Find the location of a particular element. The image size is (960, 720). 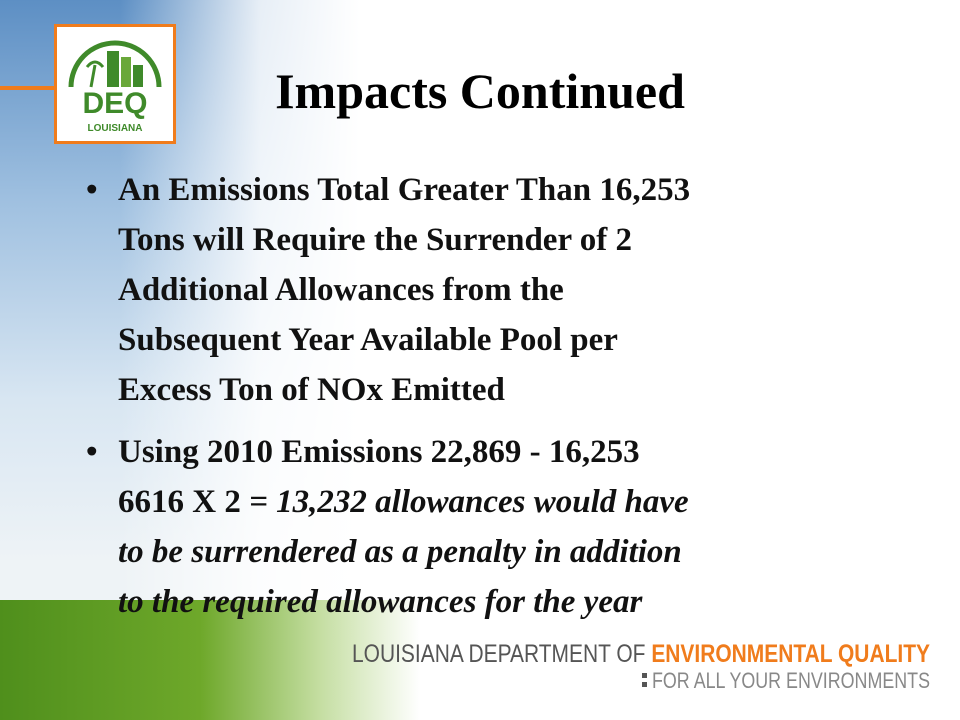

slide-title: Impacts Continued is located at coordinates (480, 91).